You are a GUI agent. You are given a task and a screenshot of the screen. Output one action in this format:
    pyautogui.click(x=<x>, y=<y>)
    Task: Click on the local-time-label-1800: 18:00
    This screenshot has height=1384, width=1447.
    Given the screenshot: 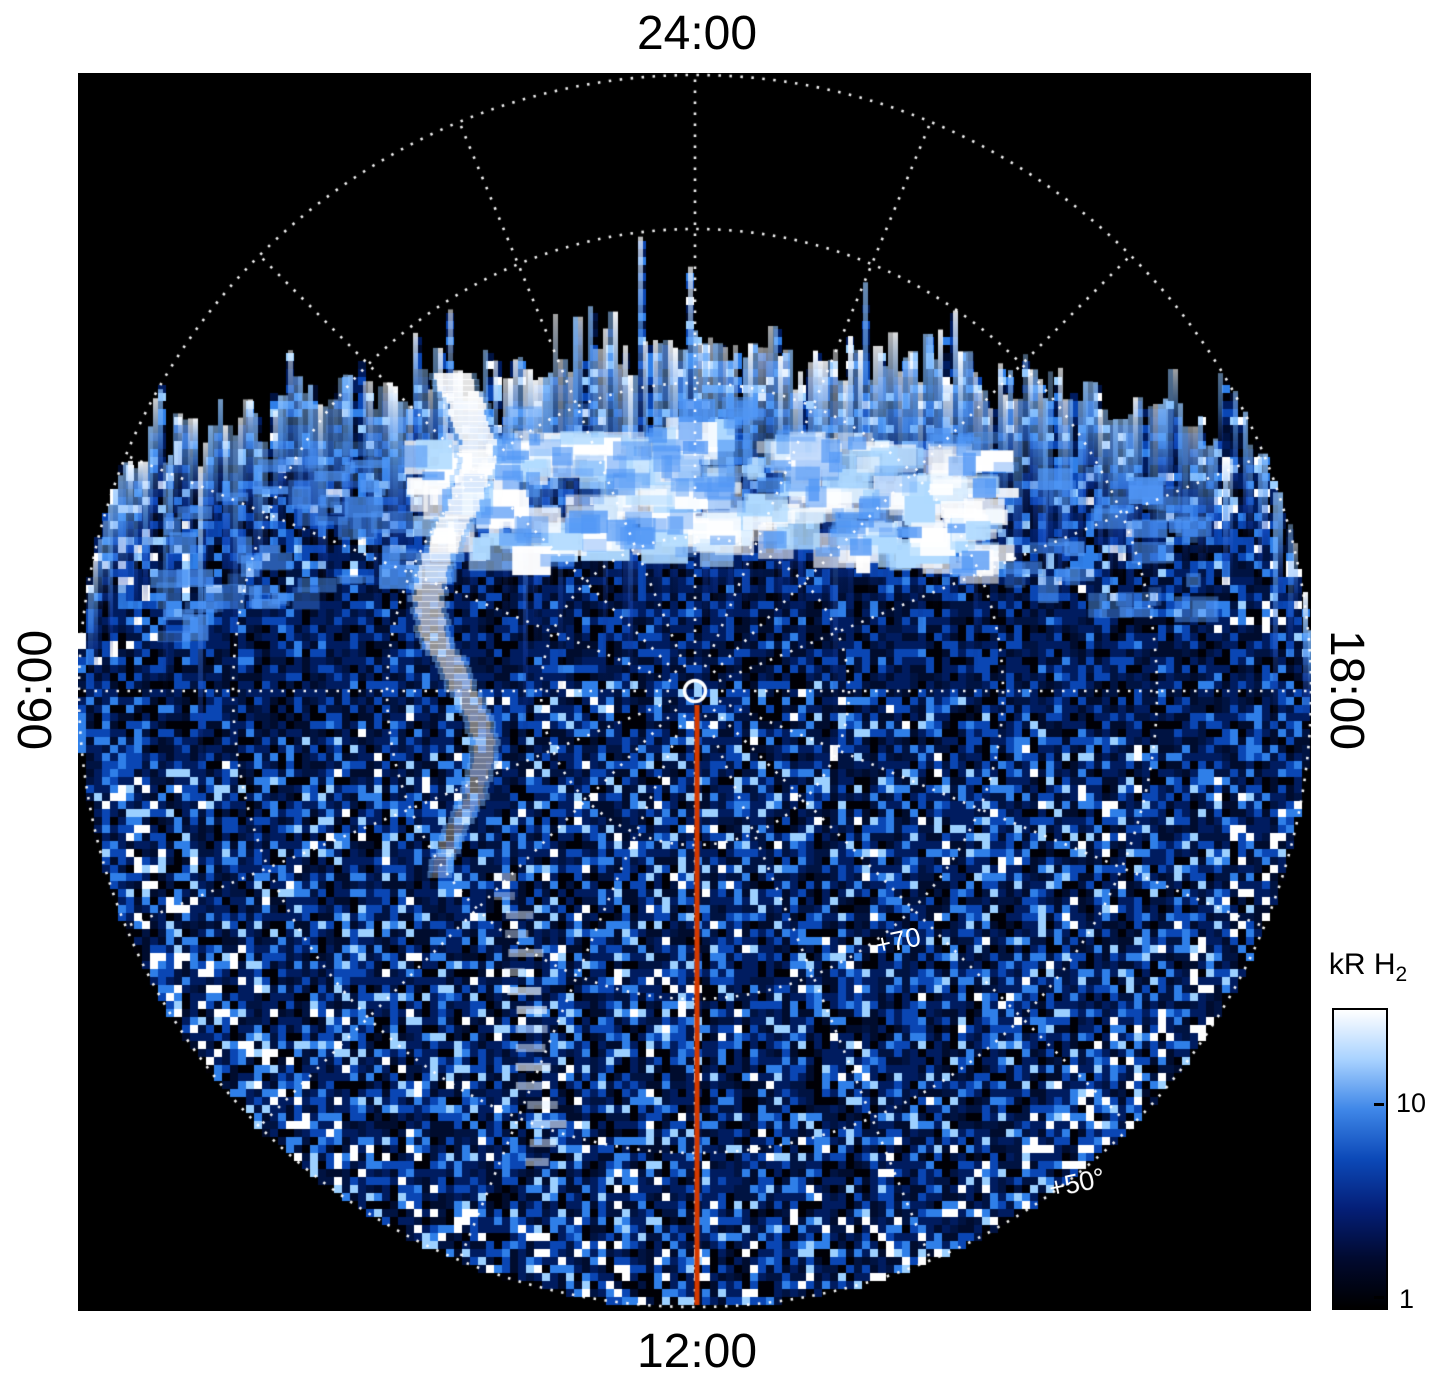 What is the action you would take?
    pyautogui.click(x=1346, y=690)
    